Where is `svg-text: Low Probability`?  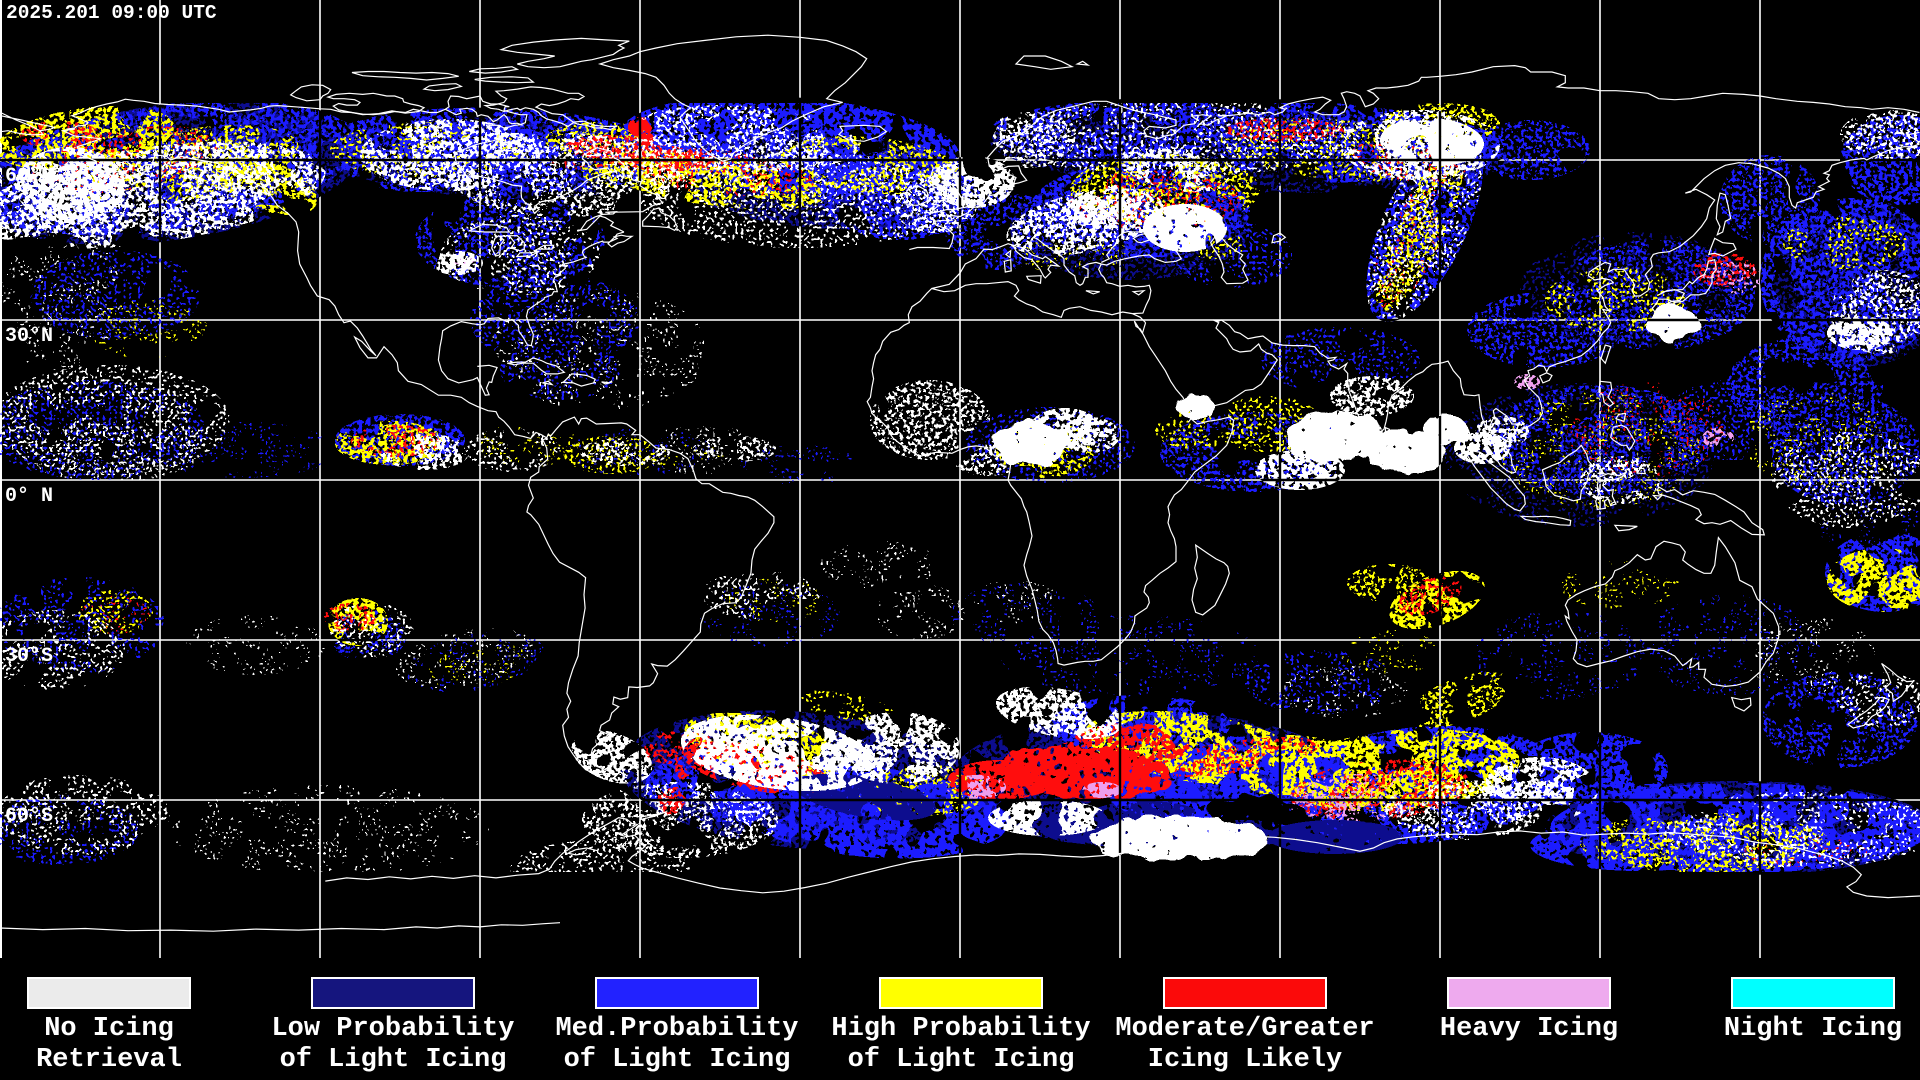
svg-text: Low Probability is located at coordinates (392, 1029).